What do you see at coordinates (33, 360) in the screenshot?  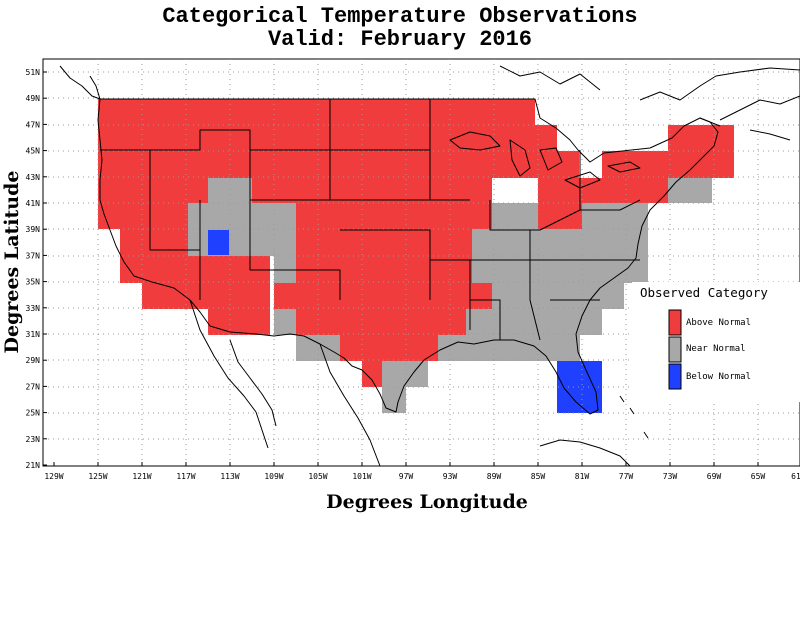 I see `lat-tick-label: 29N` at bounding box center [33, 360].